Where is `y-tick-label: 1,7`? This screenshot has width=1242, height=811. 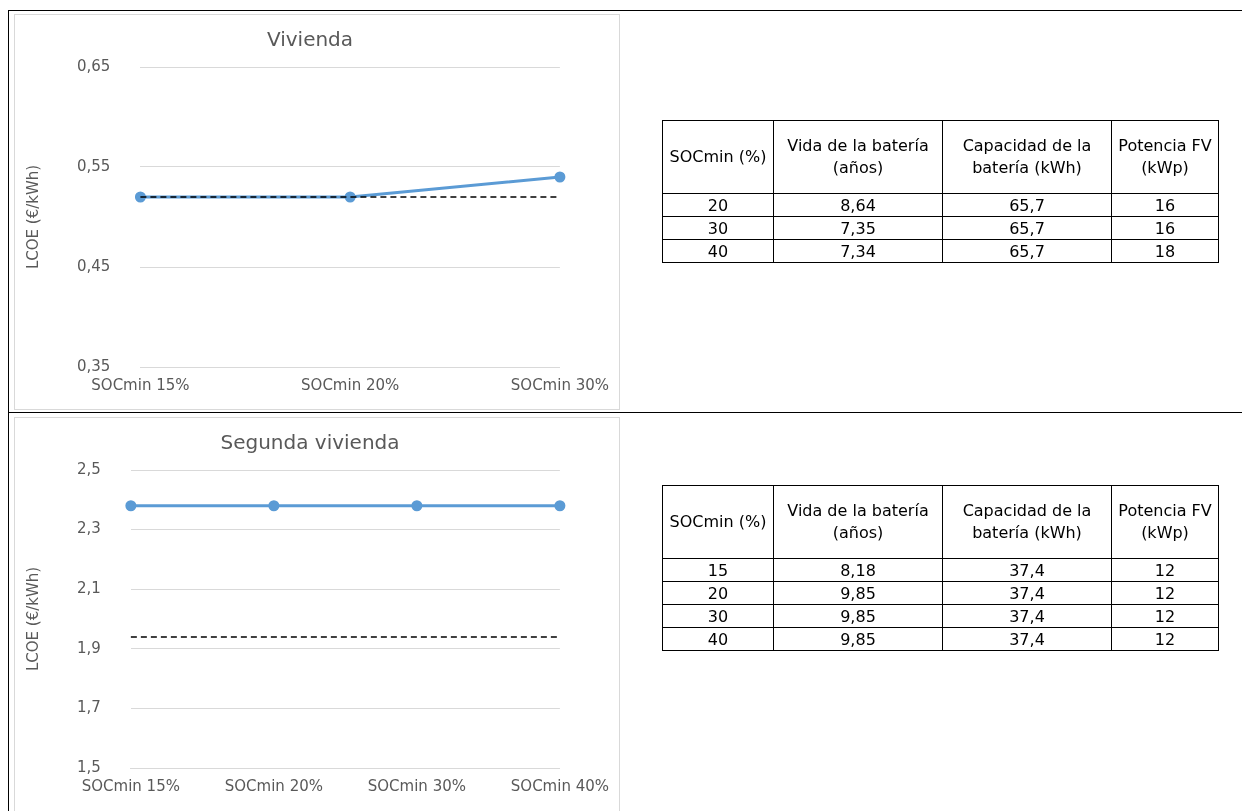 y-tick-label: 1,7 is located at coordinates (89, 707).